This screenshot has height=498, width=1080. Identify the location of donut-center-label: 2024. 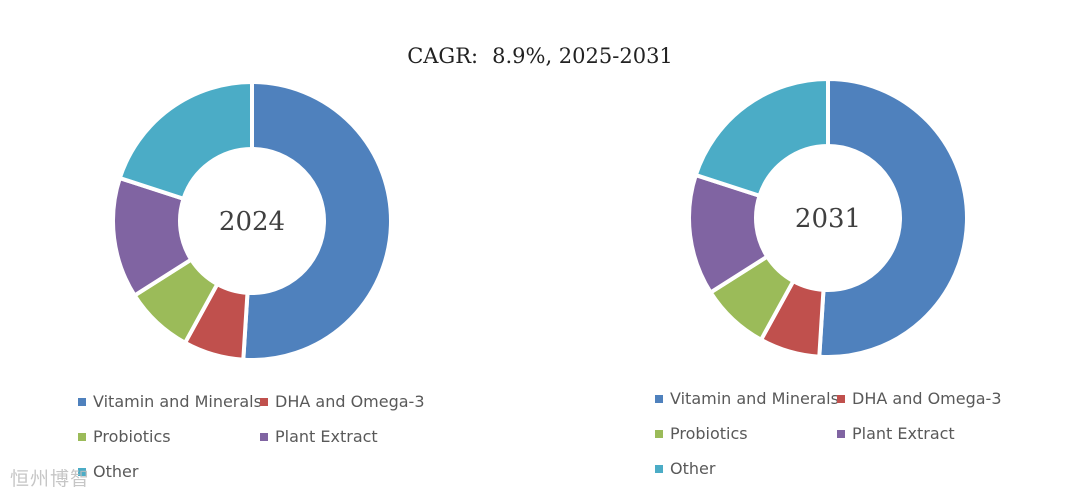
(252, 222).